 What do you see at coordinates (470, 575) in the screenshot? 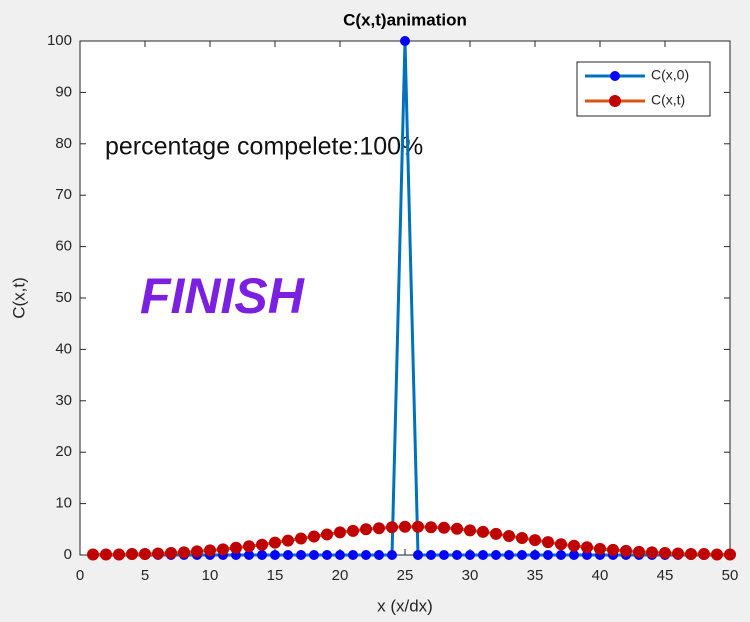
I see `x-tick-label: 30` at bounding box center [470, 575].